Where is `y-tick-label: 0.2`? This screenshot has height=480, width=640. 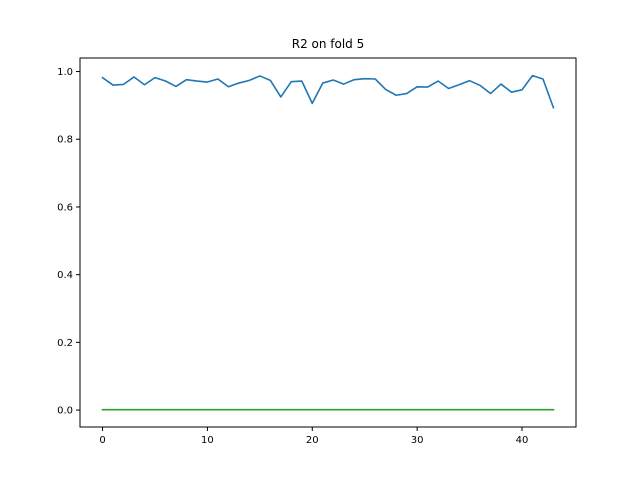 y-tick-label: 0.2 is located at coordinates (65, 343).